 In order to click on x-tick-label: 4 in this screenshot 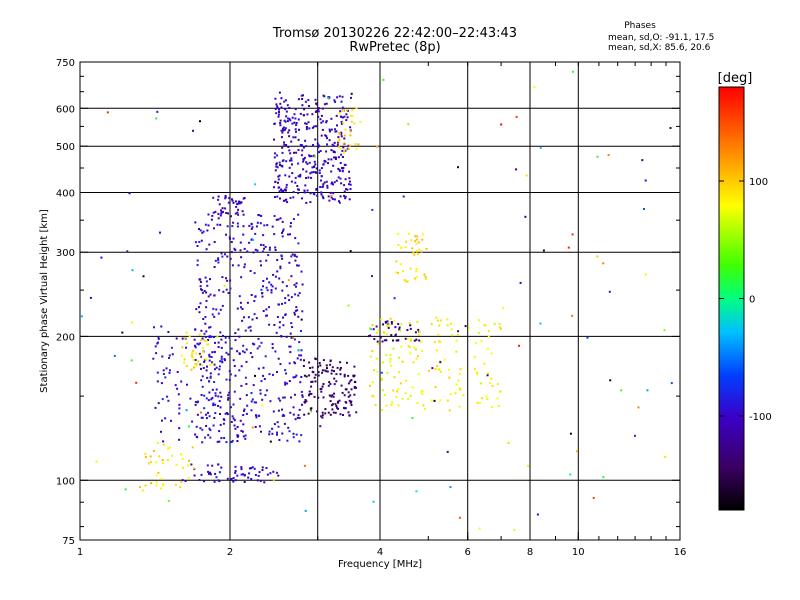, I will do `click(380, 552)`.